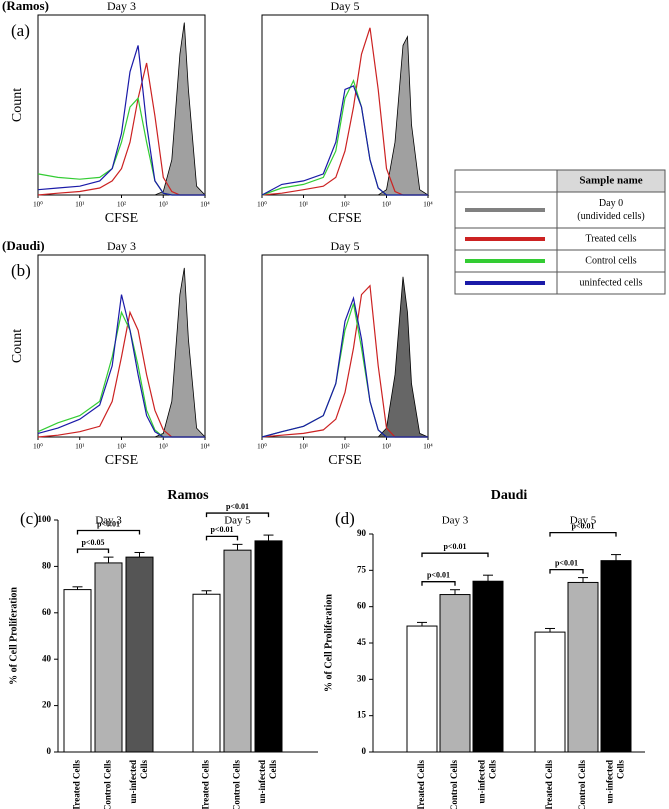  I want to click on legend-label: Control cells, so click(610, 260).